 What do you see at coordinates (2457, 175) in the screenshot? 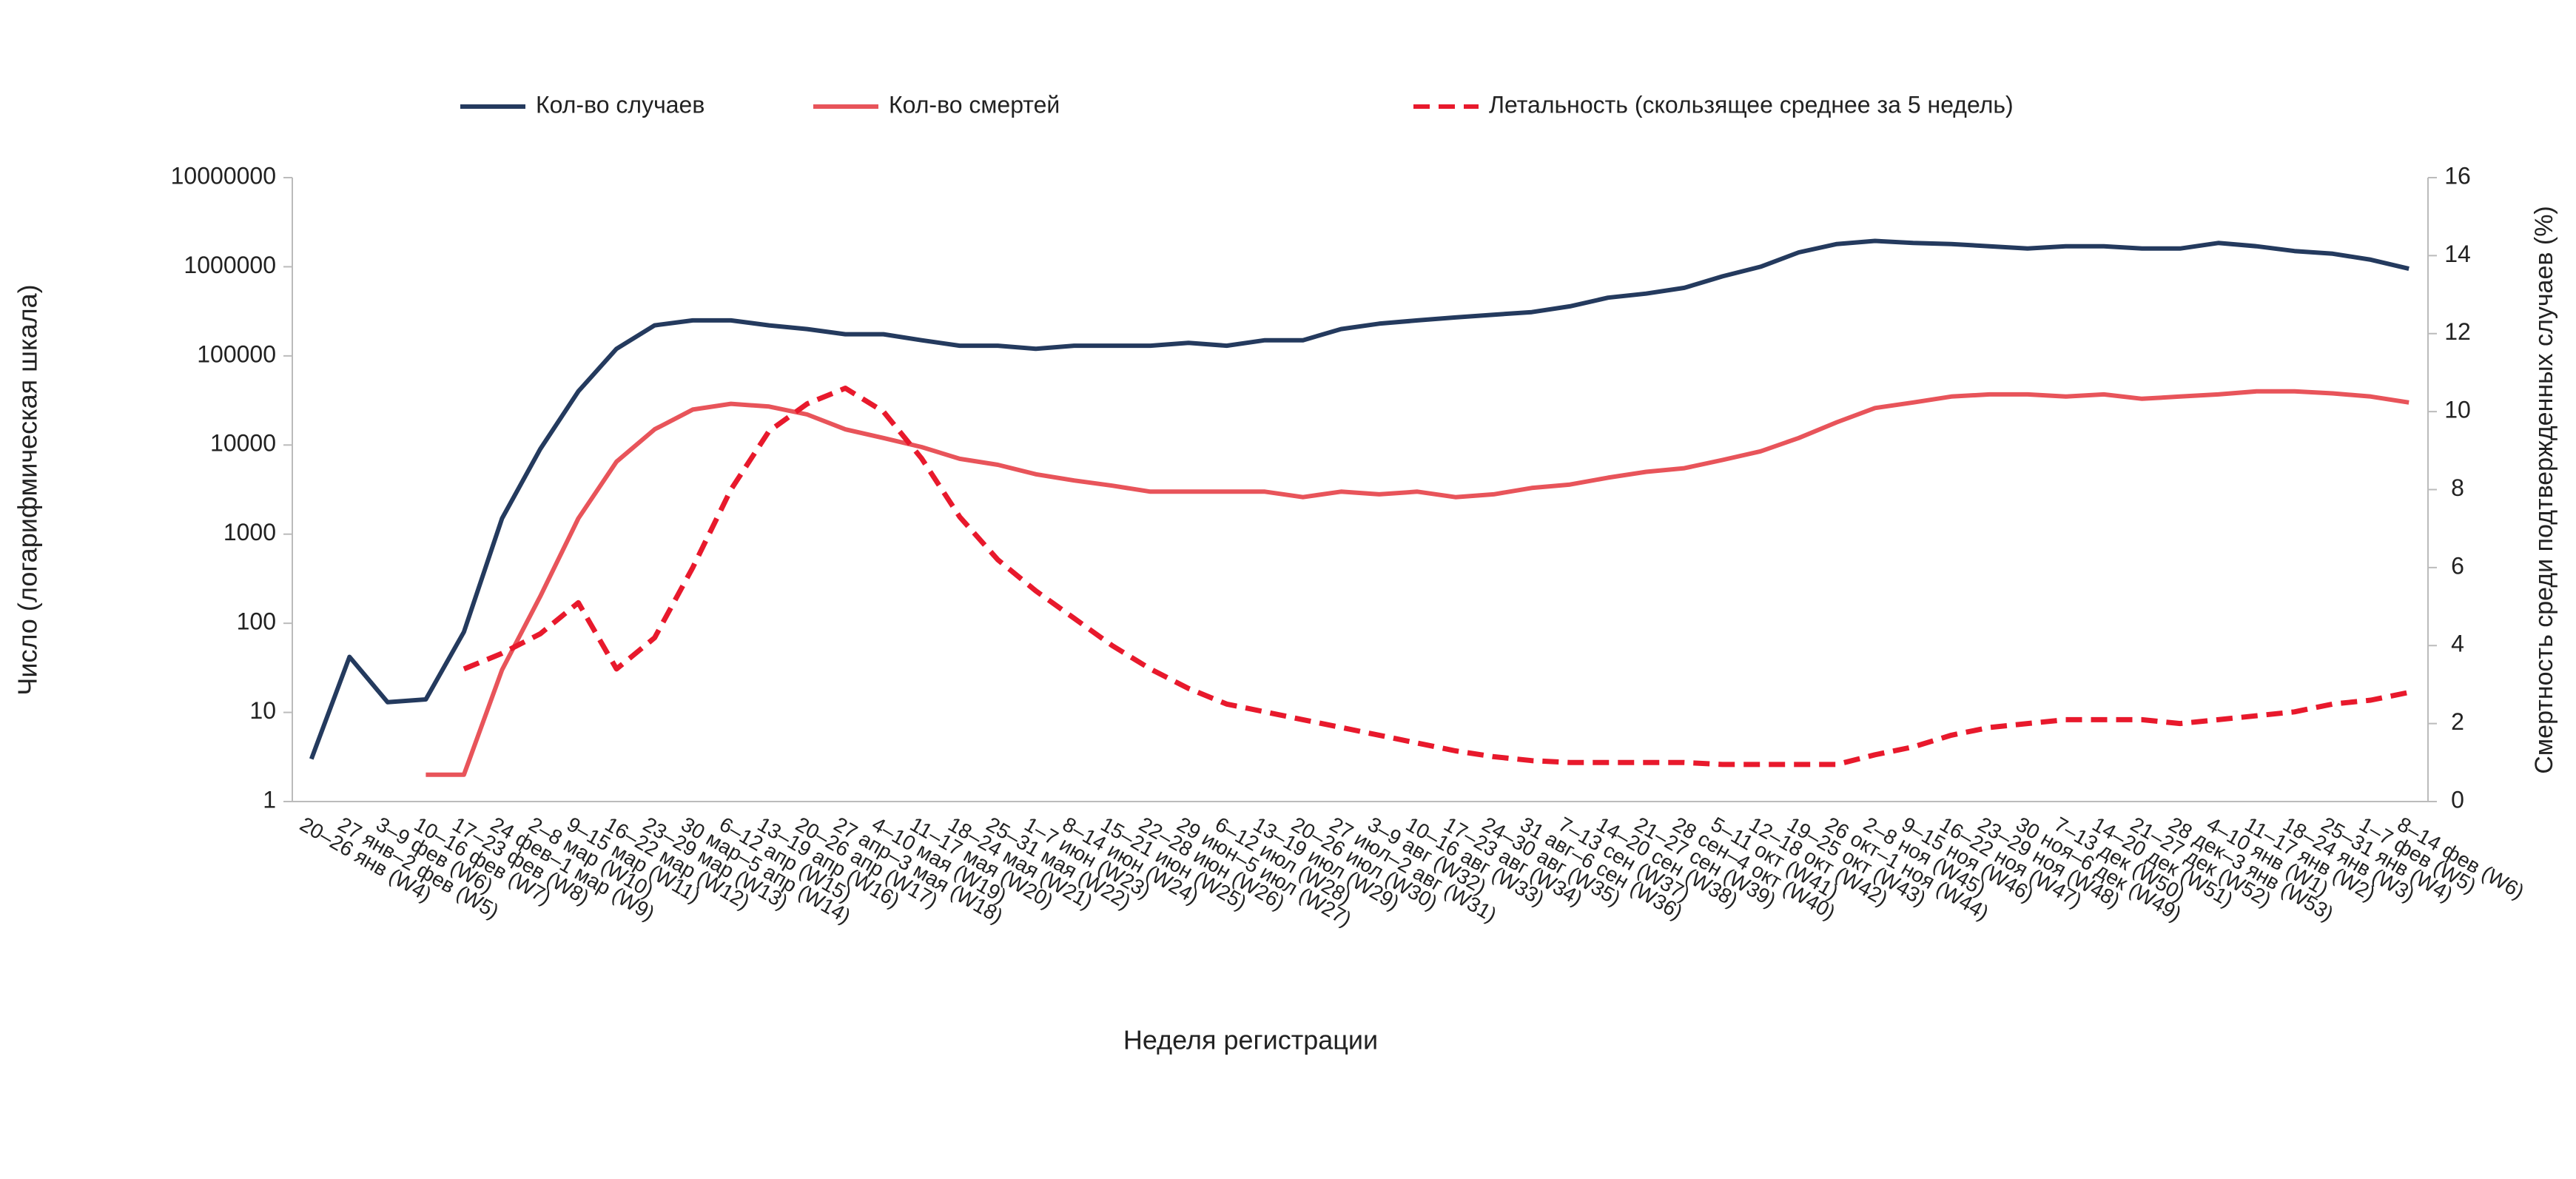
I see `y2-tick-label: 16` at bounding box center [2457, 175].